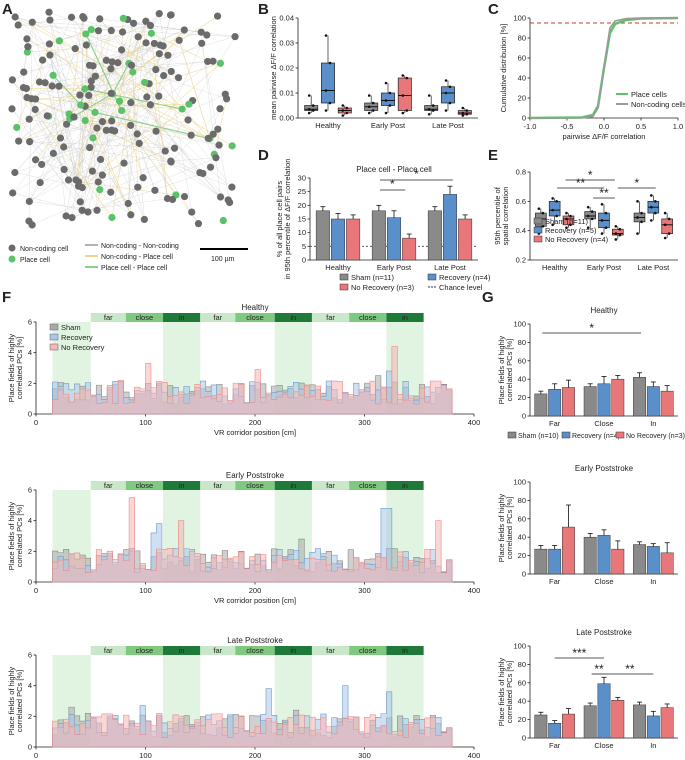 The image size is (685, 760). I want to click on legend-label: Chance level, so click(461, 287).